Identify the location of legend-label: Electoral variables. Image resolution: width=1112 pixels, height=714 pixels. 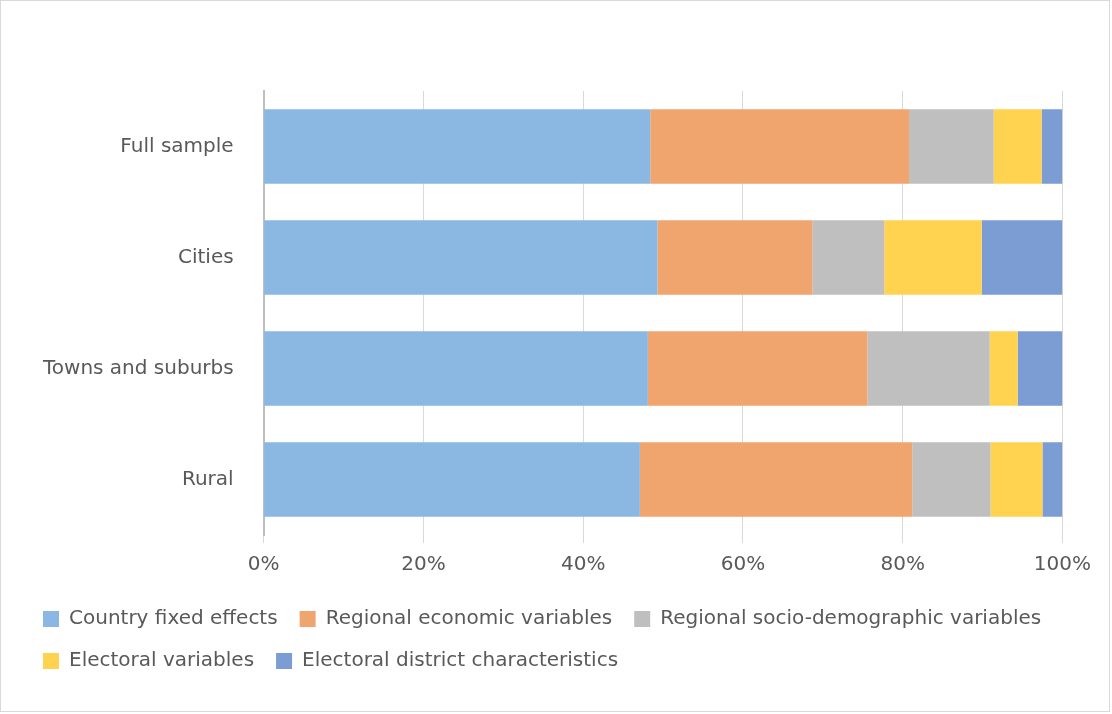
(162, 659).